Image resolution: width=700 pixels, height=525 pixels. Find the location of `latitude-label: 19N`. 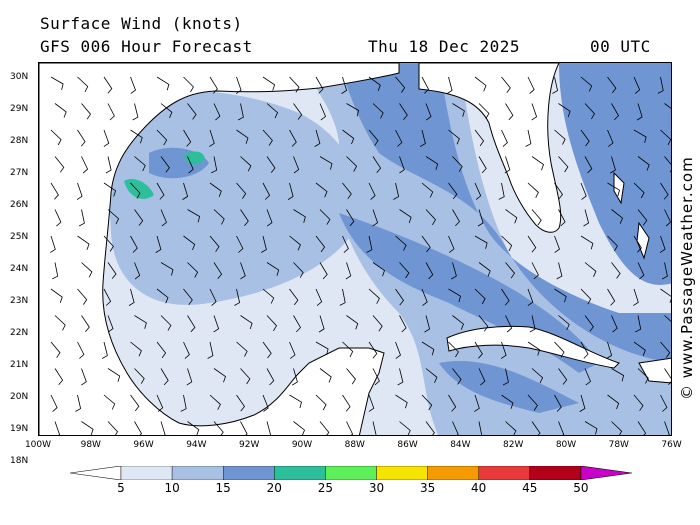

latitude-label: 19N is located at coordinates (19, 429).